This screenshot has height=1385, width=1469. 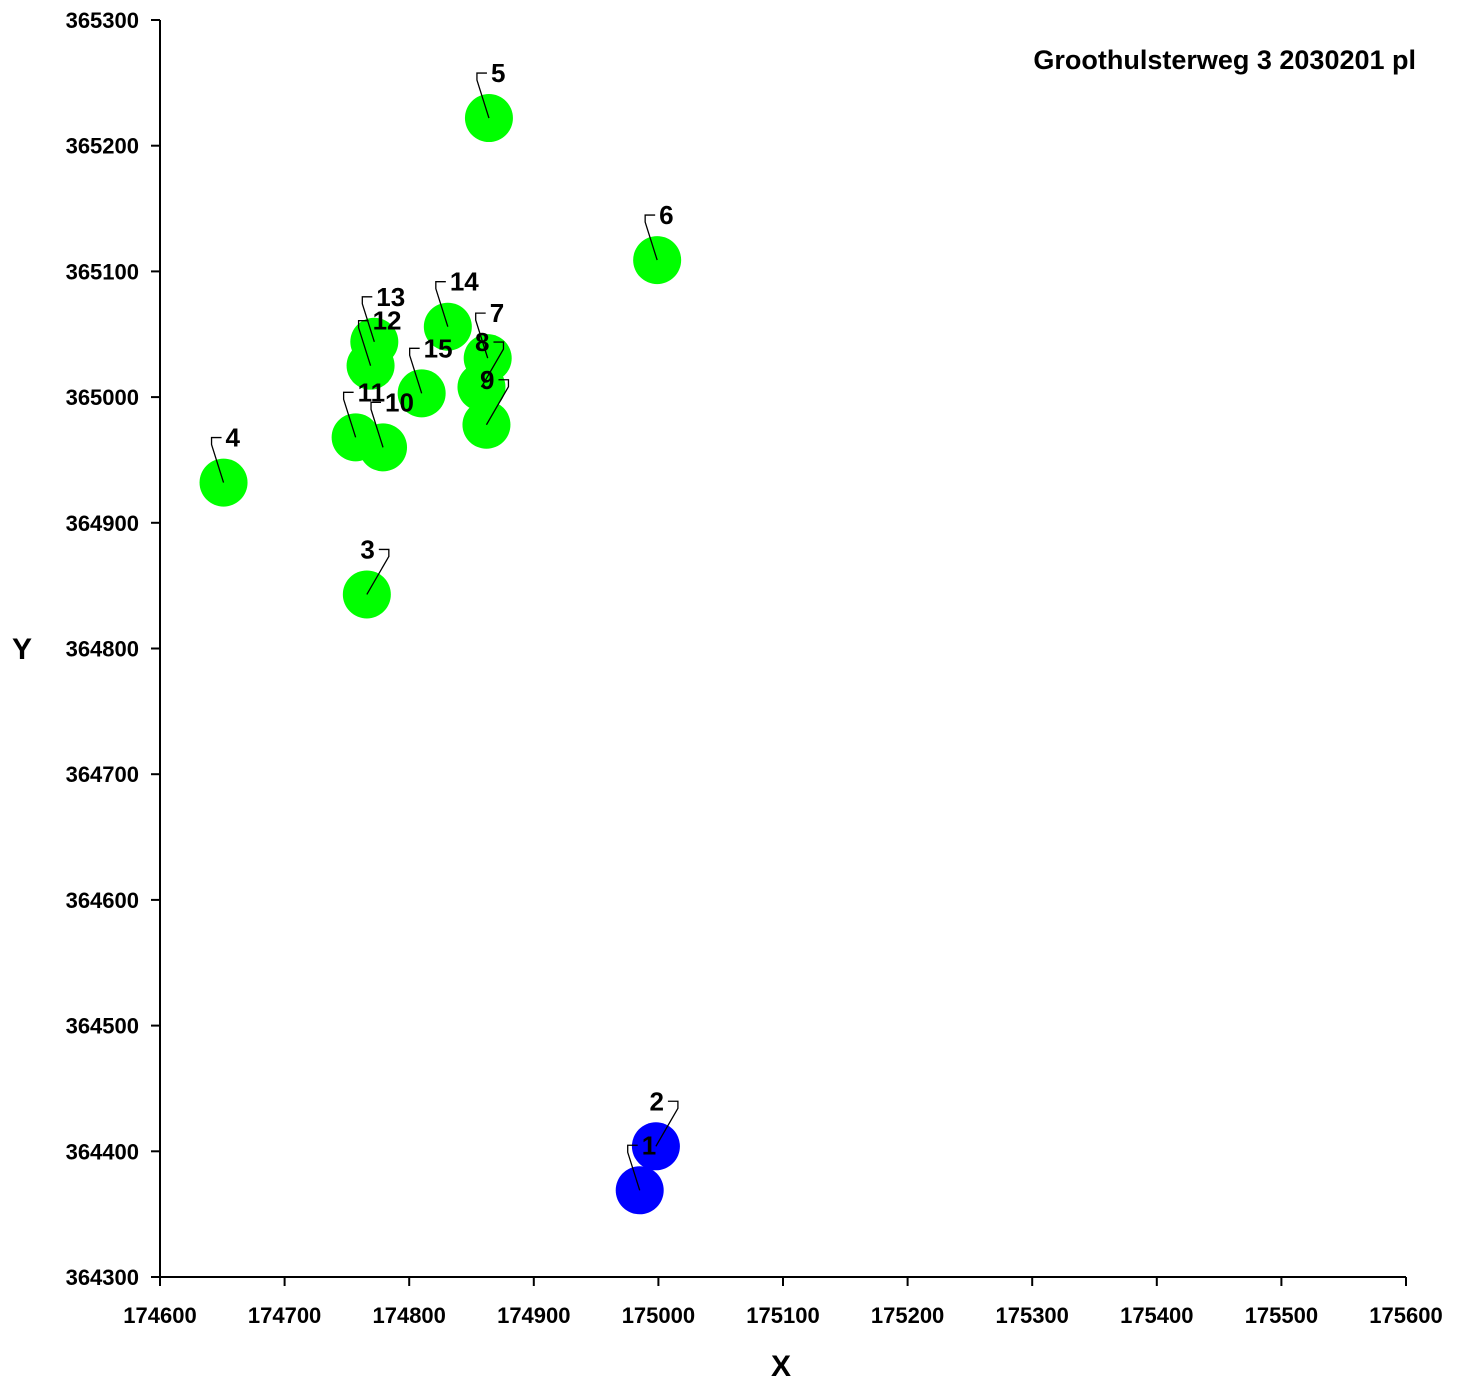 What do you see at coordinates (498, 73) in the screenshot?
I see `point-label-5: 5` at bounding box center [498, 73].